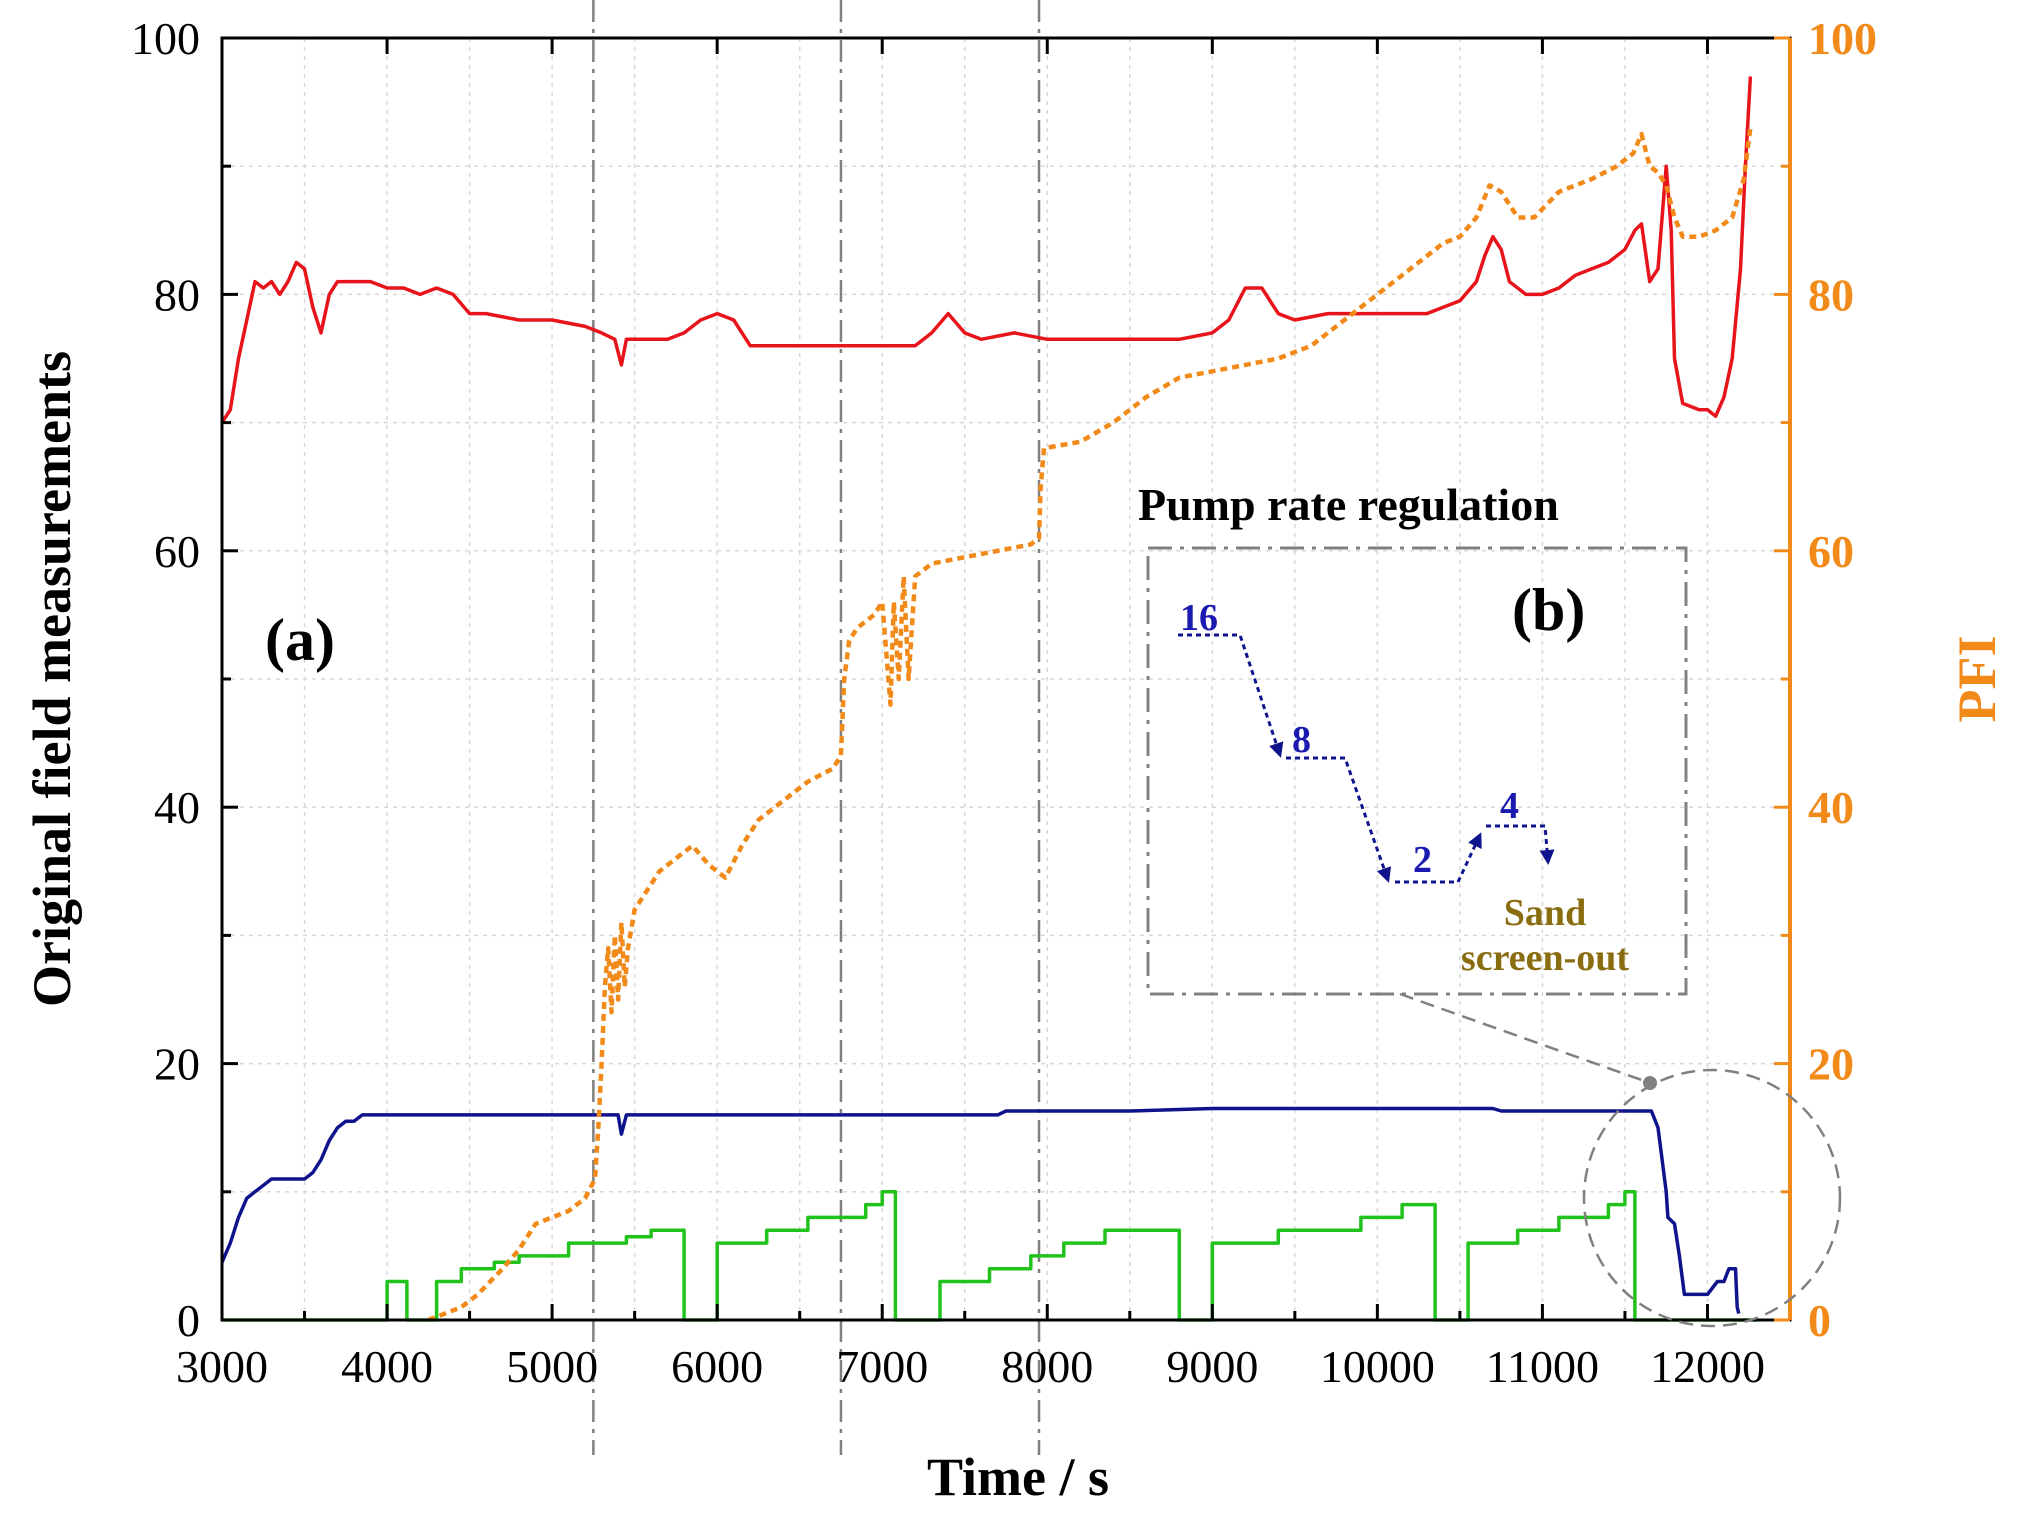  Describe the element at coordinates (1377, 1366) in the screenshot. I see `x-tick-label: 10000` at that location.